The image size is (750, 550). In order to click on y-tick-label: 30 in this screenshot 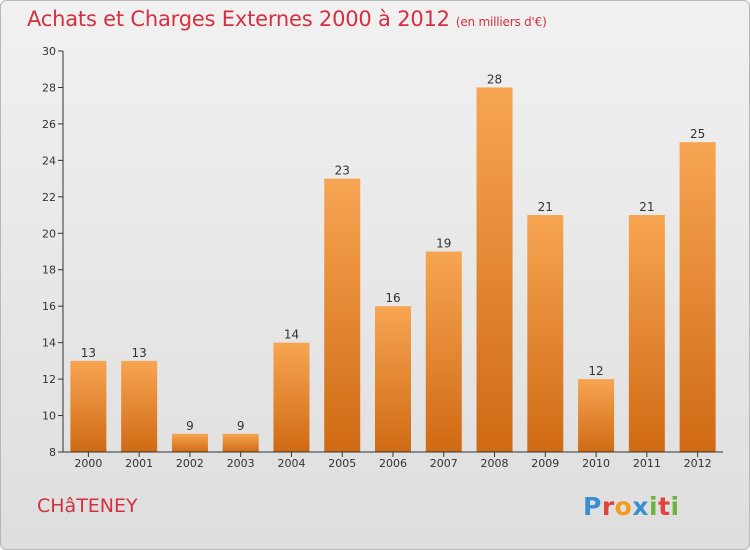, I will do `click(49, 51)`.